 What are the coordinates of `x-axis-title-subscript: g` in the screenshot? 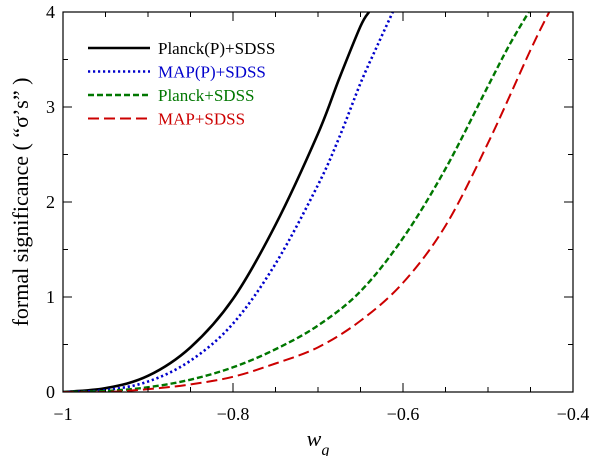 It's located at (325, 449).